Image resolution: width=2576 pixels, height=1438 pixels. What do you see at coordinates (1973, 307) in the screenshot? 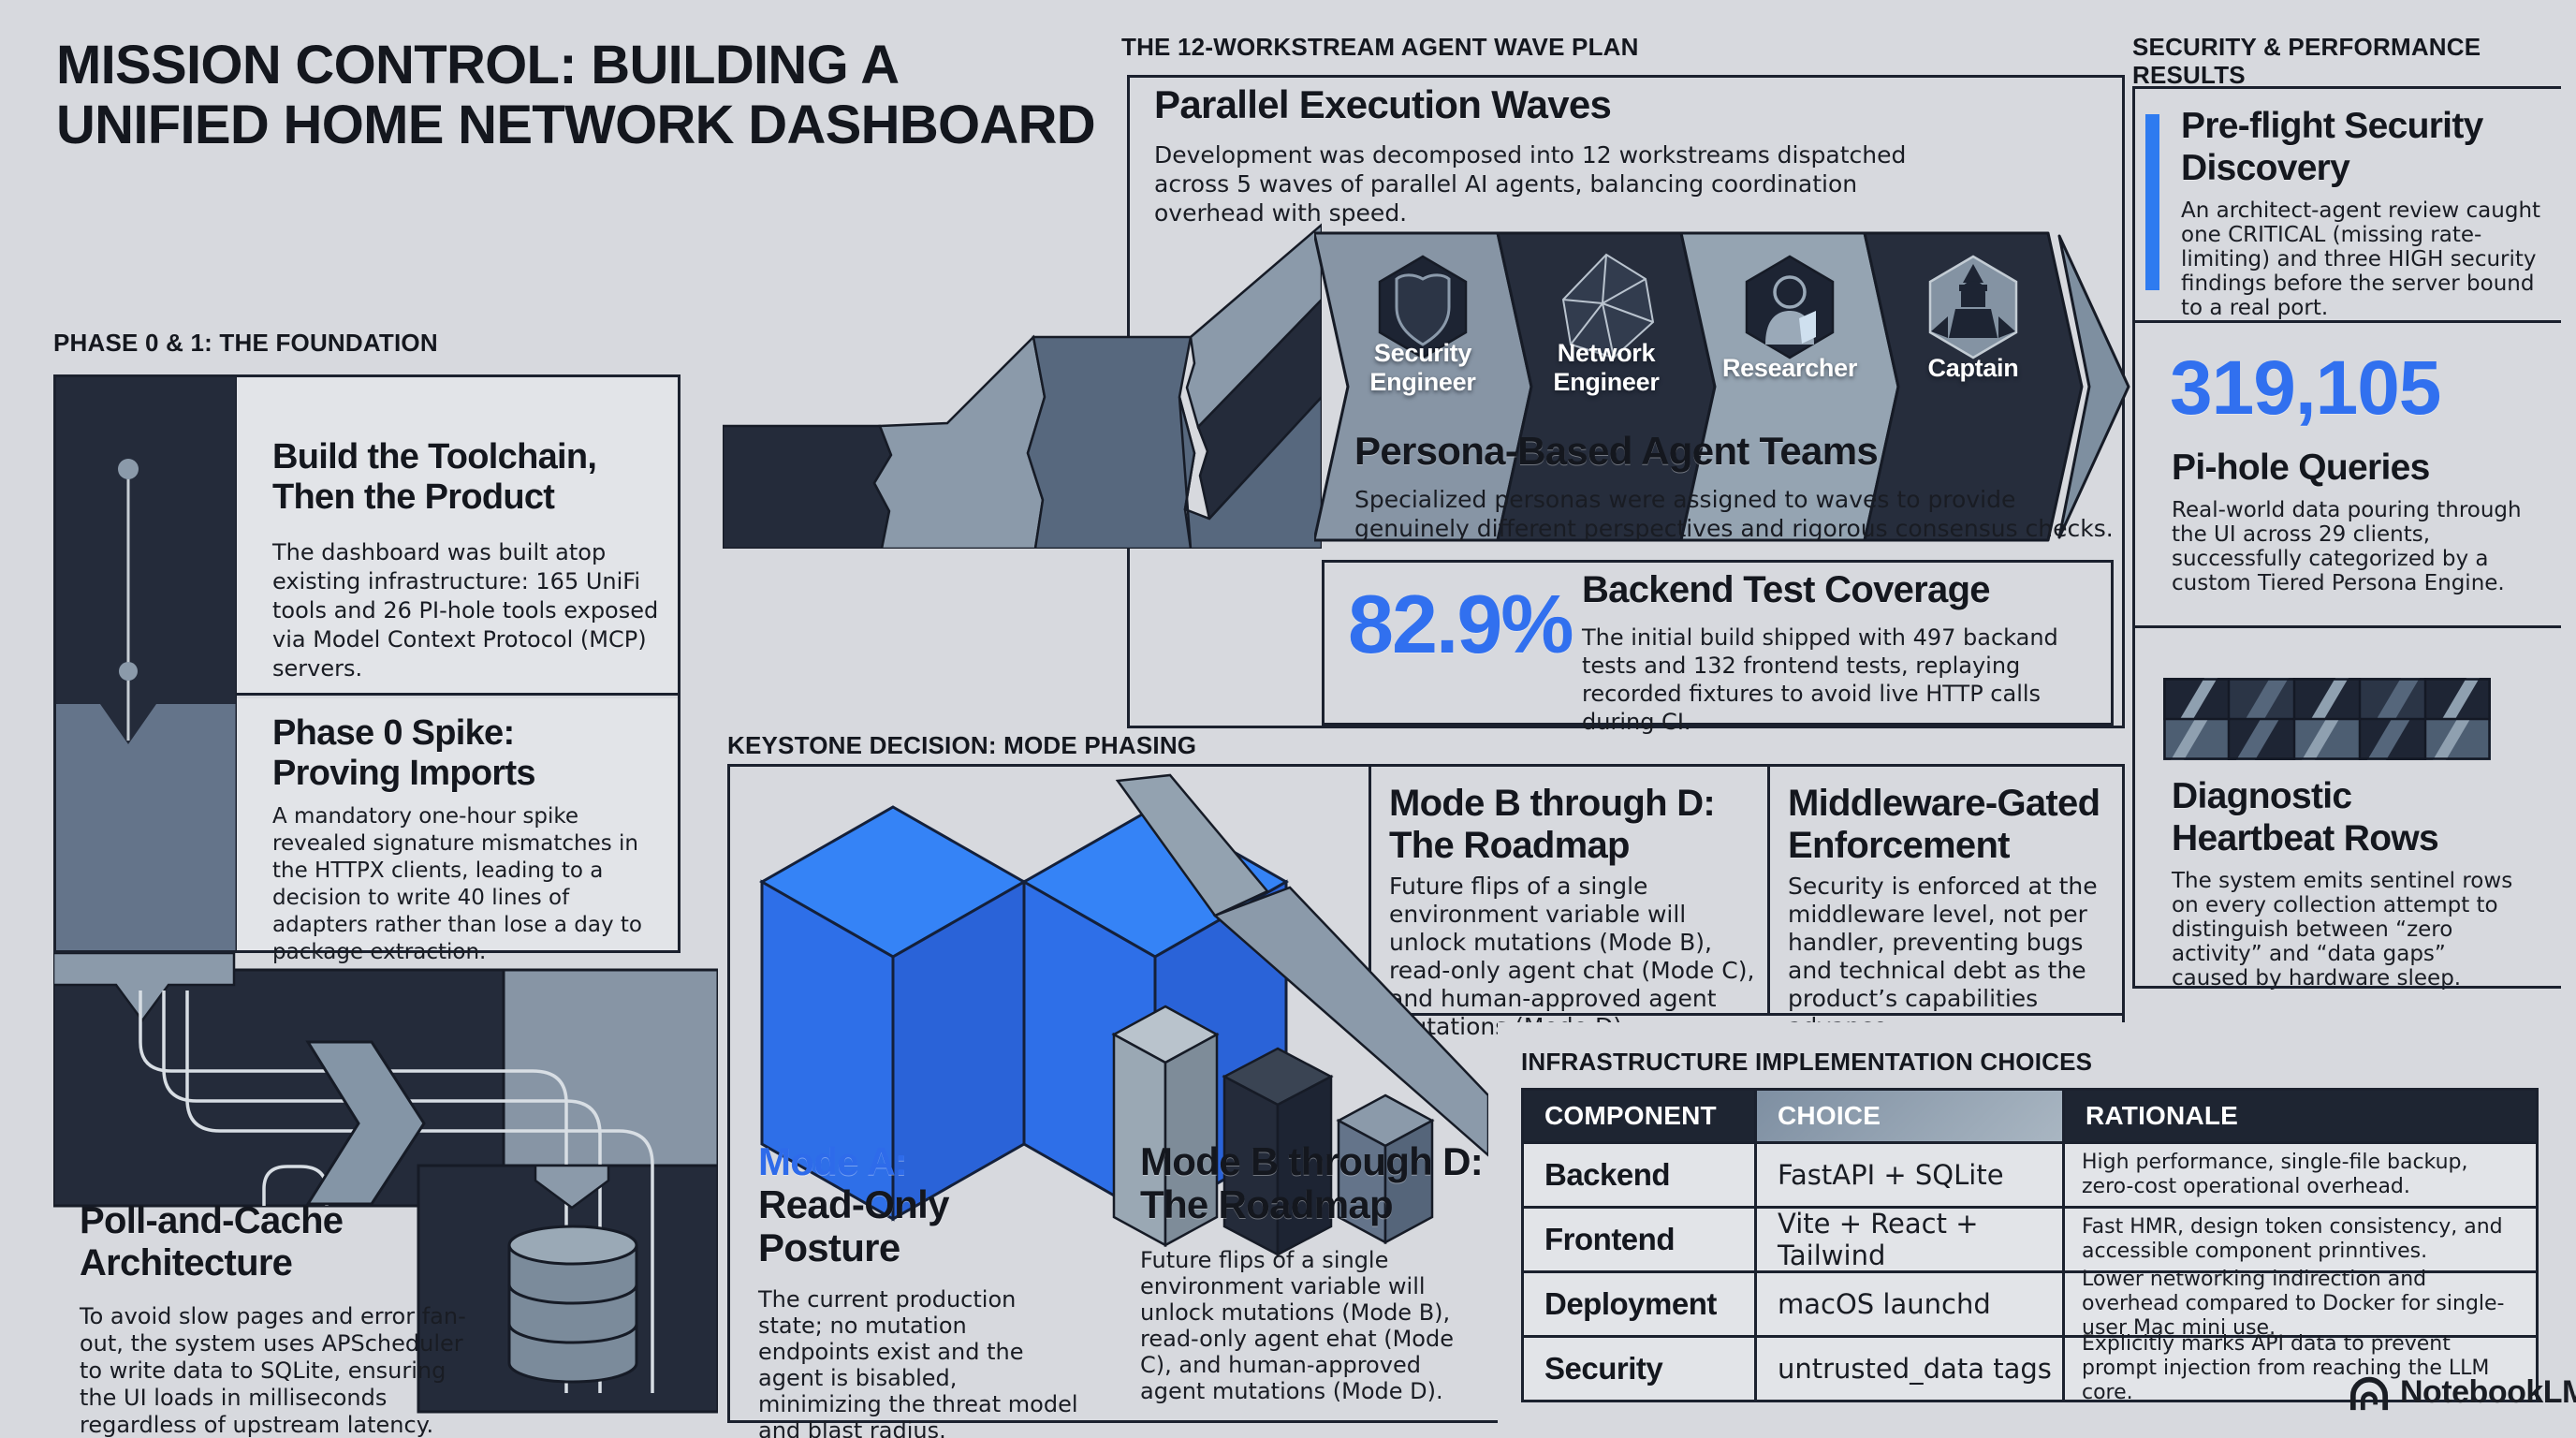
I see `captain-chess-piece-icon` at bounding box center [1973, 307].